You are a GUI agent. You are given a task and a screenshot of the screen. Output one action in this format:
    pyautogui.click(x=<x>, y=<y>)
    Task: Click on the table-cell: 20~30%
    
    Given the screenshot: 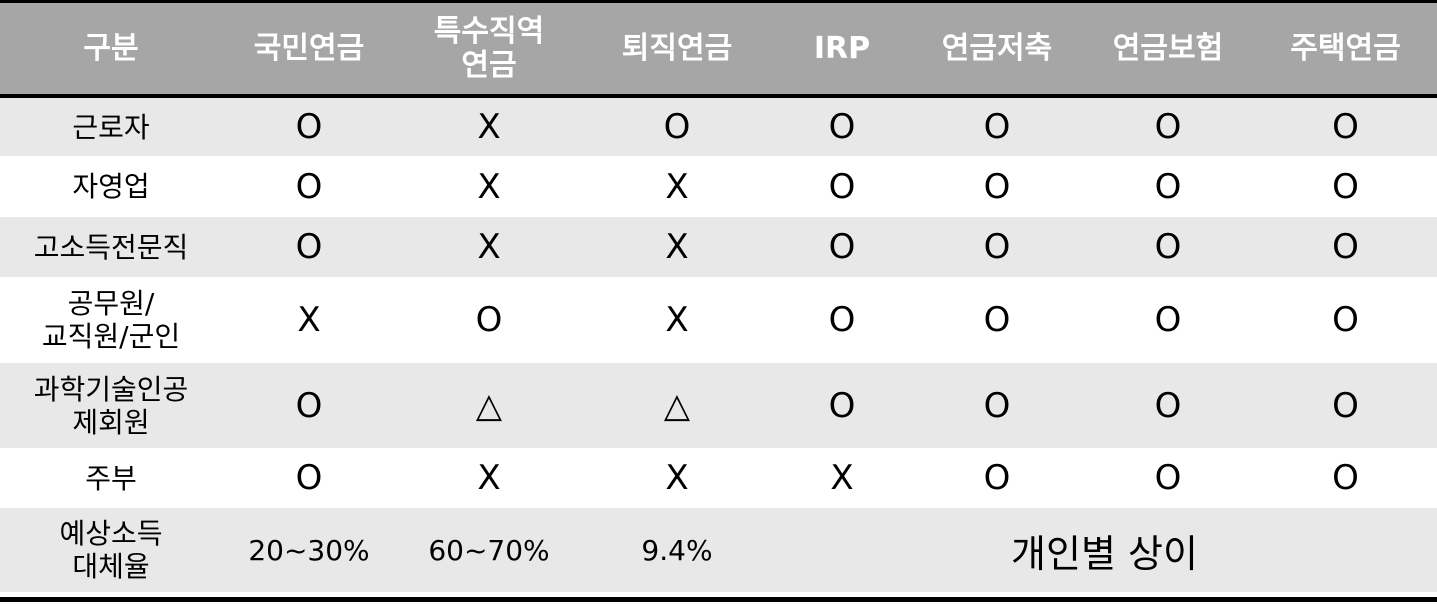 What is the action you would take?
    pyautogui.click(x=309, y=550)
    